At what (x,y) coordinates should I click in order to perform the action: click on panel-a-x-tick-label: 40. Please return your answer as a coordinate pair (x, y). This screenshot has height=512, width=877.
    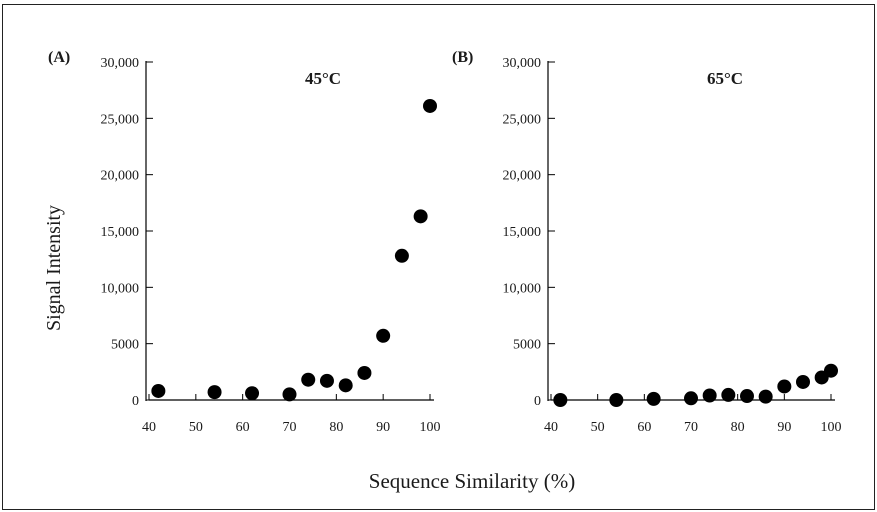
    Looking at the image, I should click on (149, 427).